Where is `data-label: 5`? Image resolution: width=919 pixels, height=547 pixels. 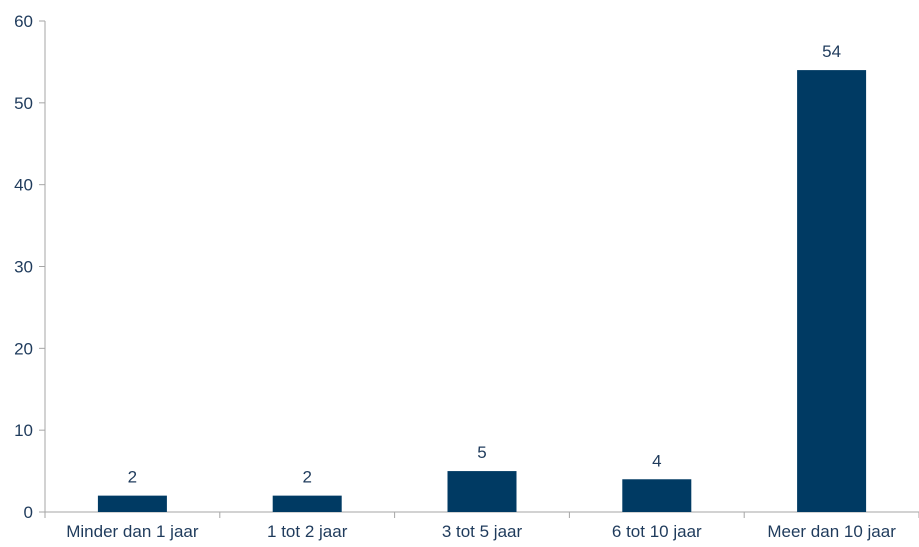 data-label: 5 is located at coordinates (481, 452).